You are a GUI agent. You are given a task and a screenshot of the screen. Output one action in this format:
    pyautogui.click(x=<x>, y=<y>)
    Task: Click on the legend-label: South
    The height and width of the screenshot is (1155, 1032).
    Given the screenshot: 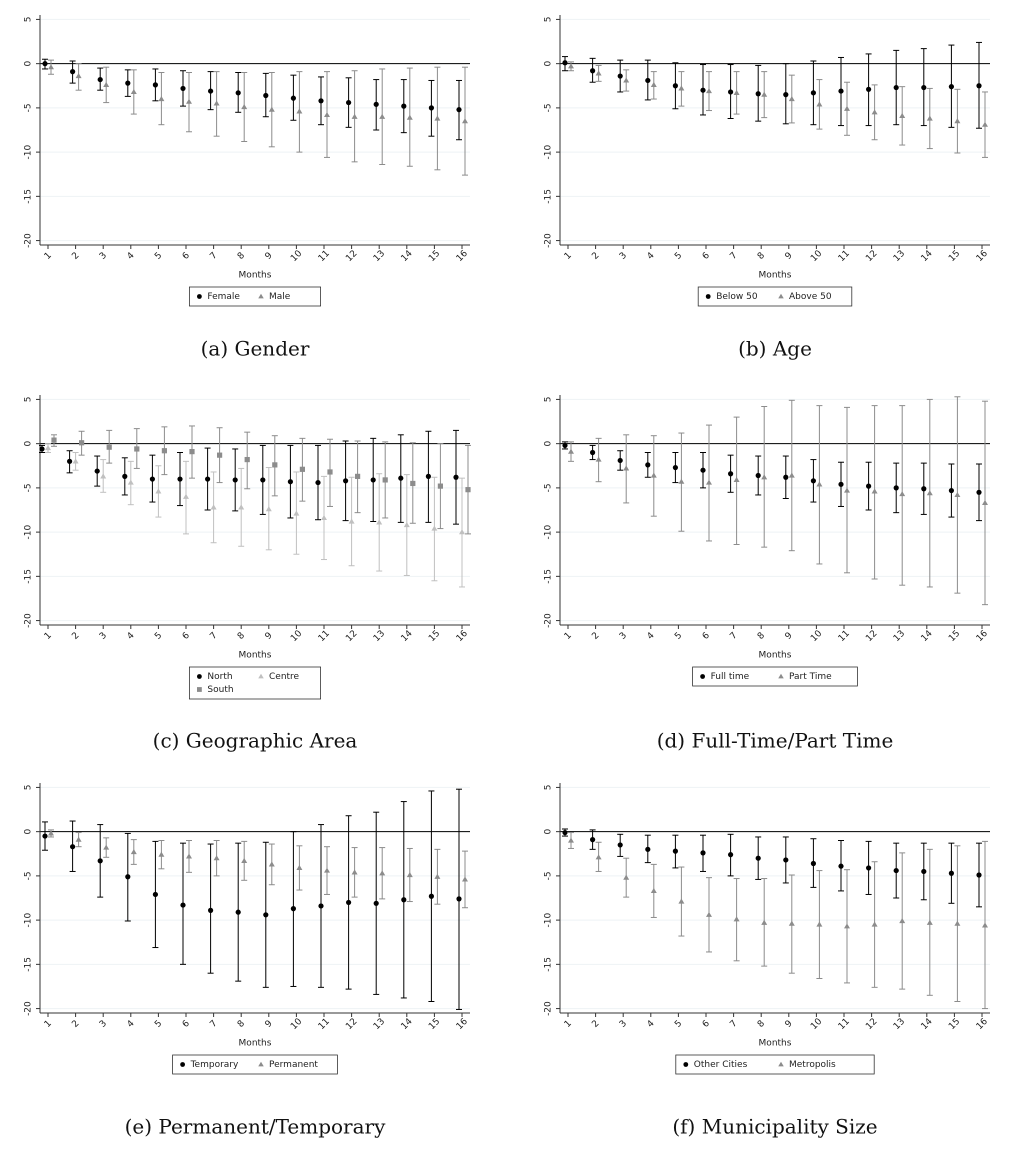 What is the action you would take?
    pyautogui.click(x=220, y=690)
    